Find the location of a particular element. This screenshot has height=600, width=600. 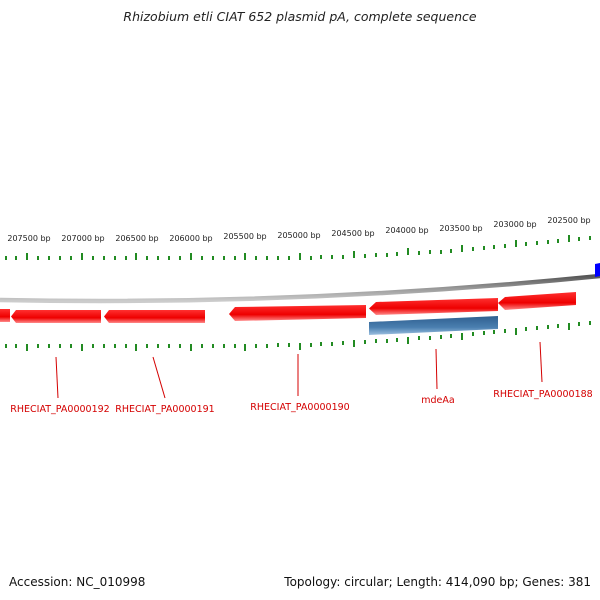

gene-arrow-mdeaa is located at coordinates (433, 325).